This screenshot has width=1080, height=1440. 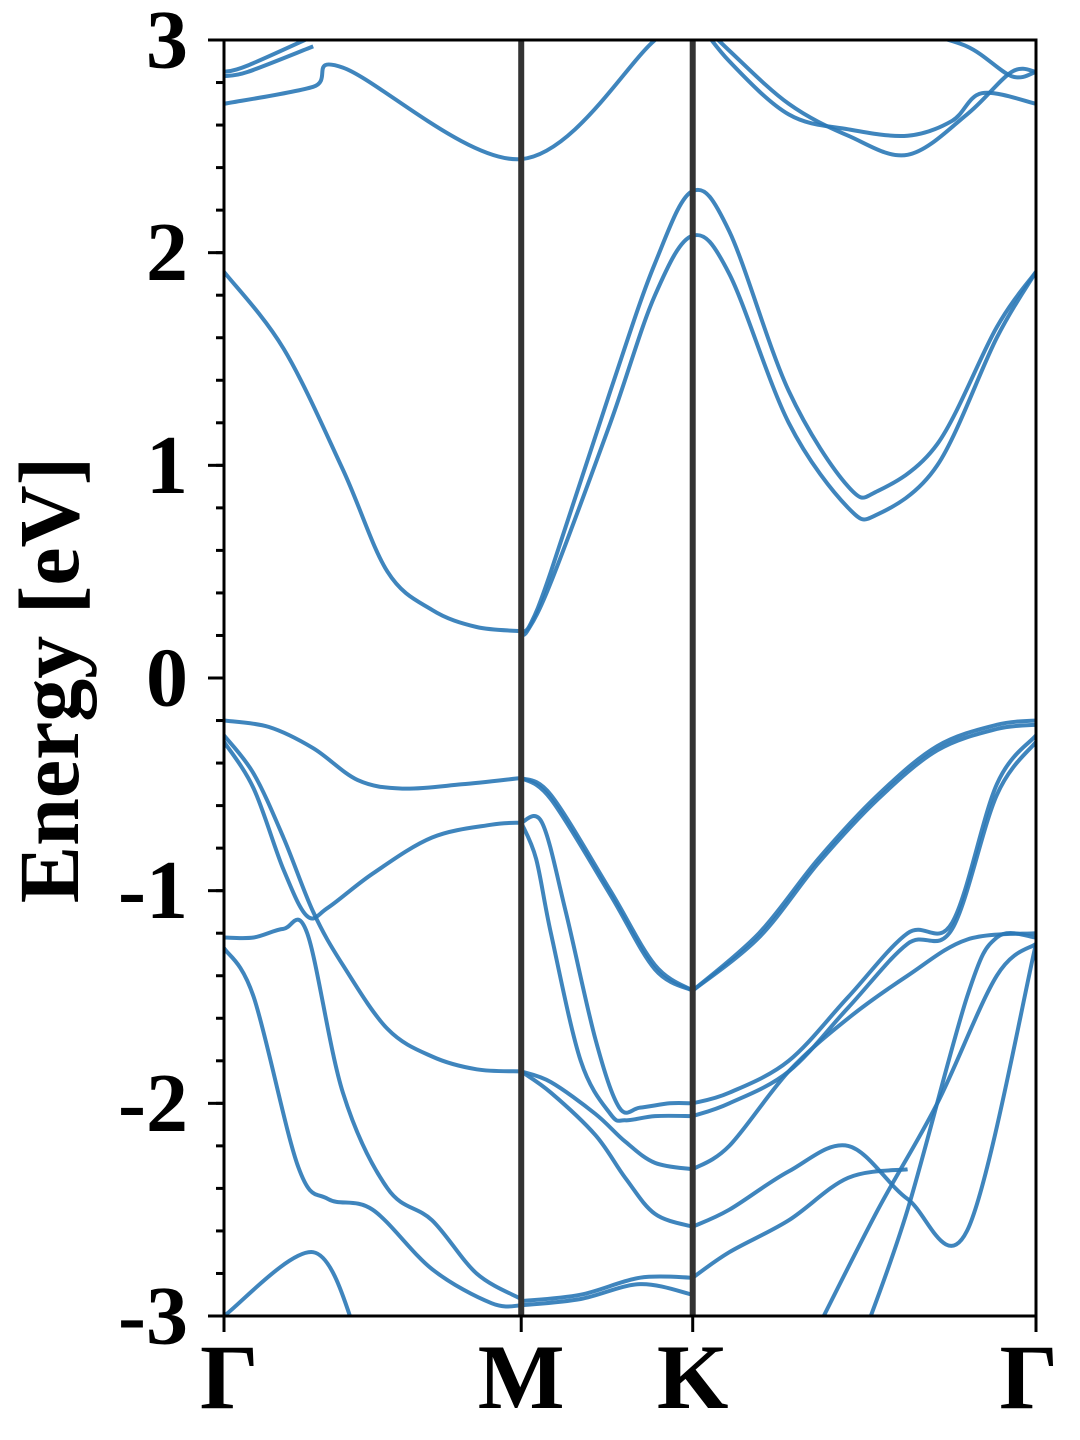 What do you see at coordinates (521, 1377) in the screenshot?
I see `x-tick-label-M: M` at bounding box center [521, 1377].